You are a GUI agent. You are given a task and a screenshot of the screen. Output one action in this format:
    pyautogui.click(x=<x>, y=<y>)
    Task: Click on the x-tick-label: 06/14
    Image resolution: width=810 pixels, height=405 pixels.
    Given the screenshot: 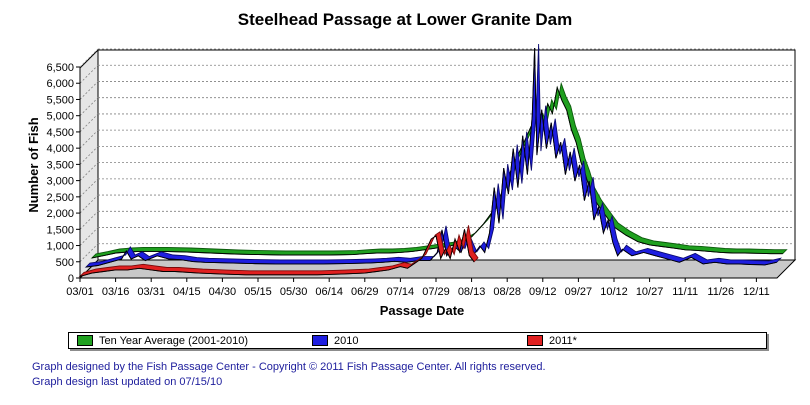 What is the action you would take?
    pyautogui.click(x=329, y=292)
    